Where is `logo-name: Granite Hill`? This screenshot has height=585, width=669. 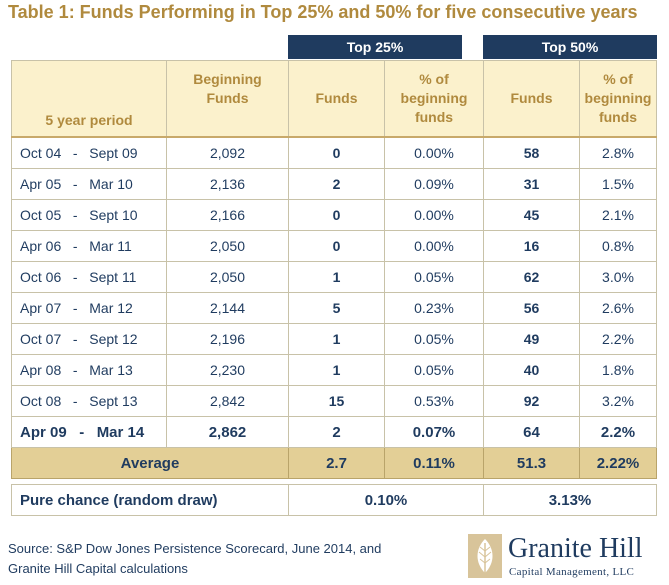
logo-name: Granite Hill is located at coordinates (575, 548).